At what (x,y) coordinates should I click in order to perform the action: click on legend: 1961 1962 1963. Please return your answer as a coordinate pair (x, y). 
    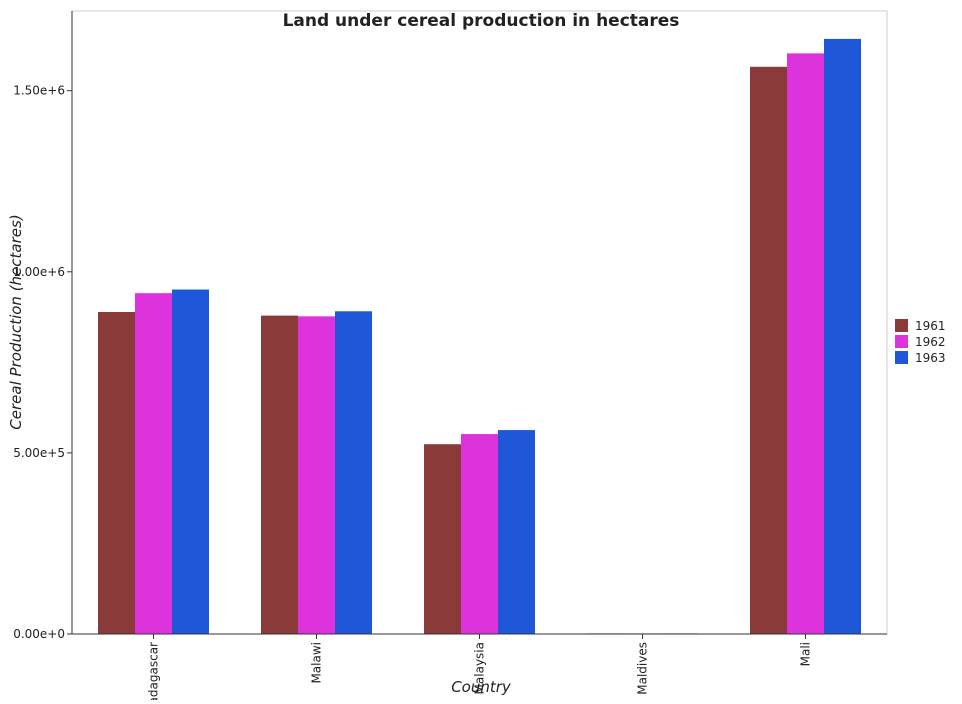
    Looking at the image, I should click on (920, 342).